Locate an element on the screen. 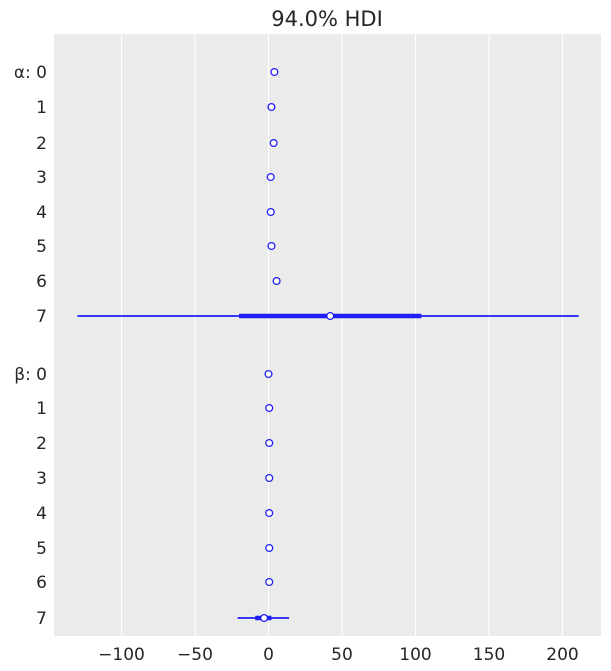  x-tick-label: −50 is located at coordinates (195, 655).